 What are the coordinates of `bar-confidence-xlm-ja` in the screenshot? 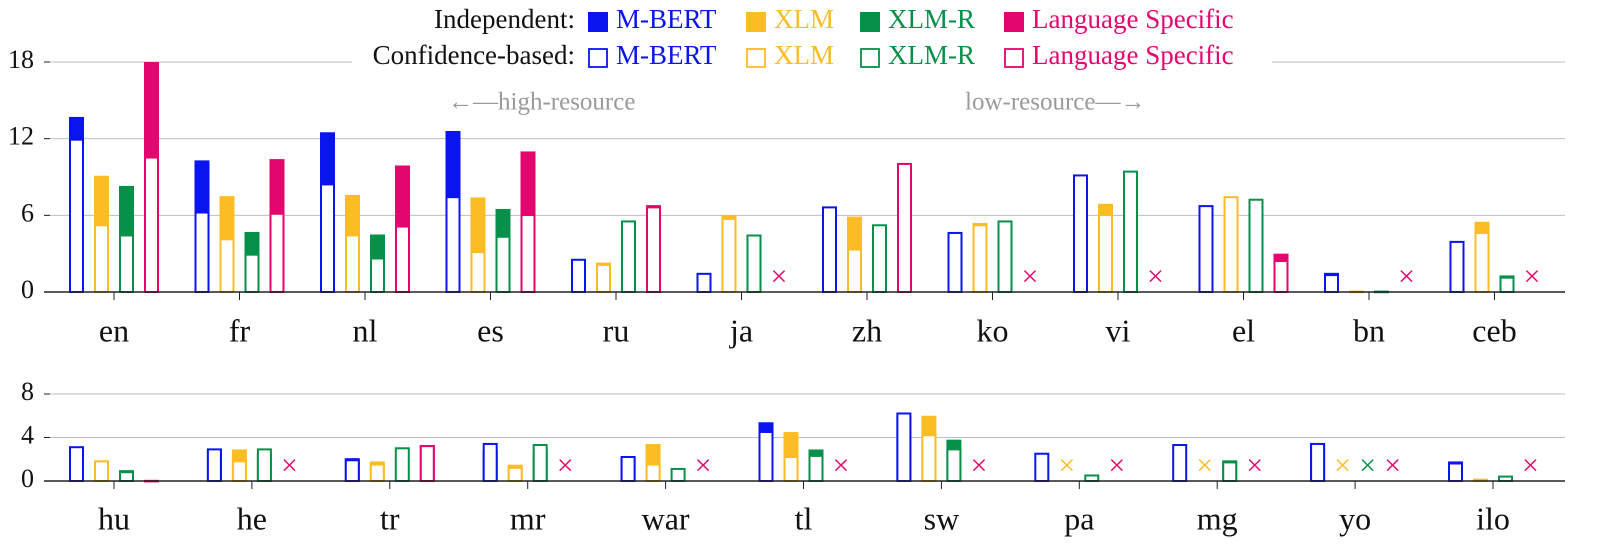 It's located at (729, 255).